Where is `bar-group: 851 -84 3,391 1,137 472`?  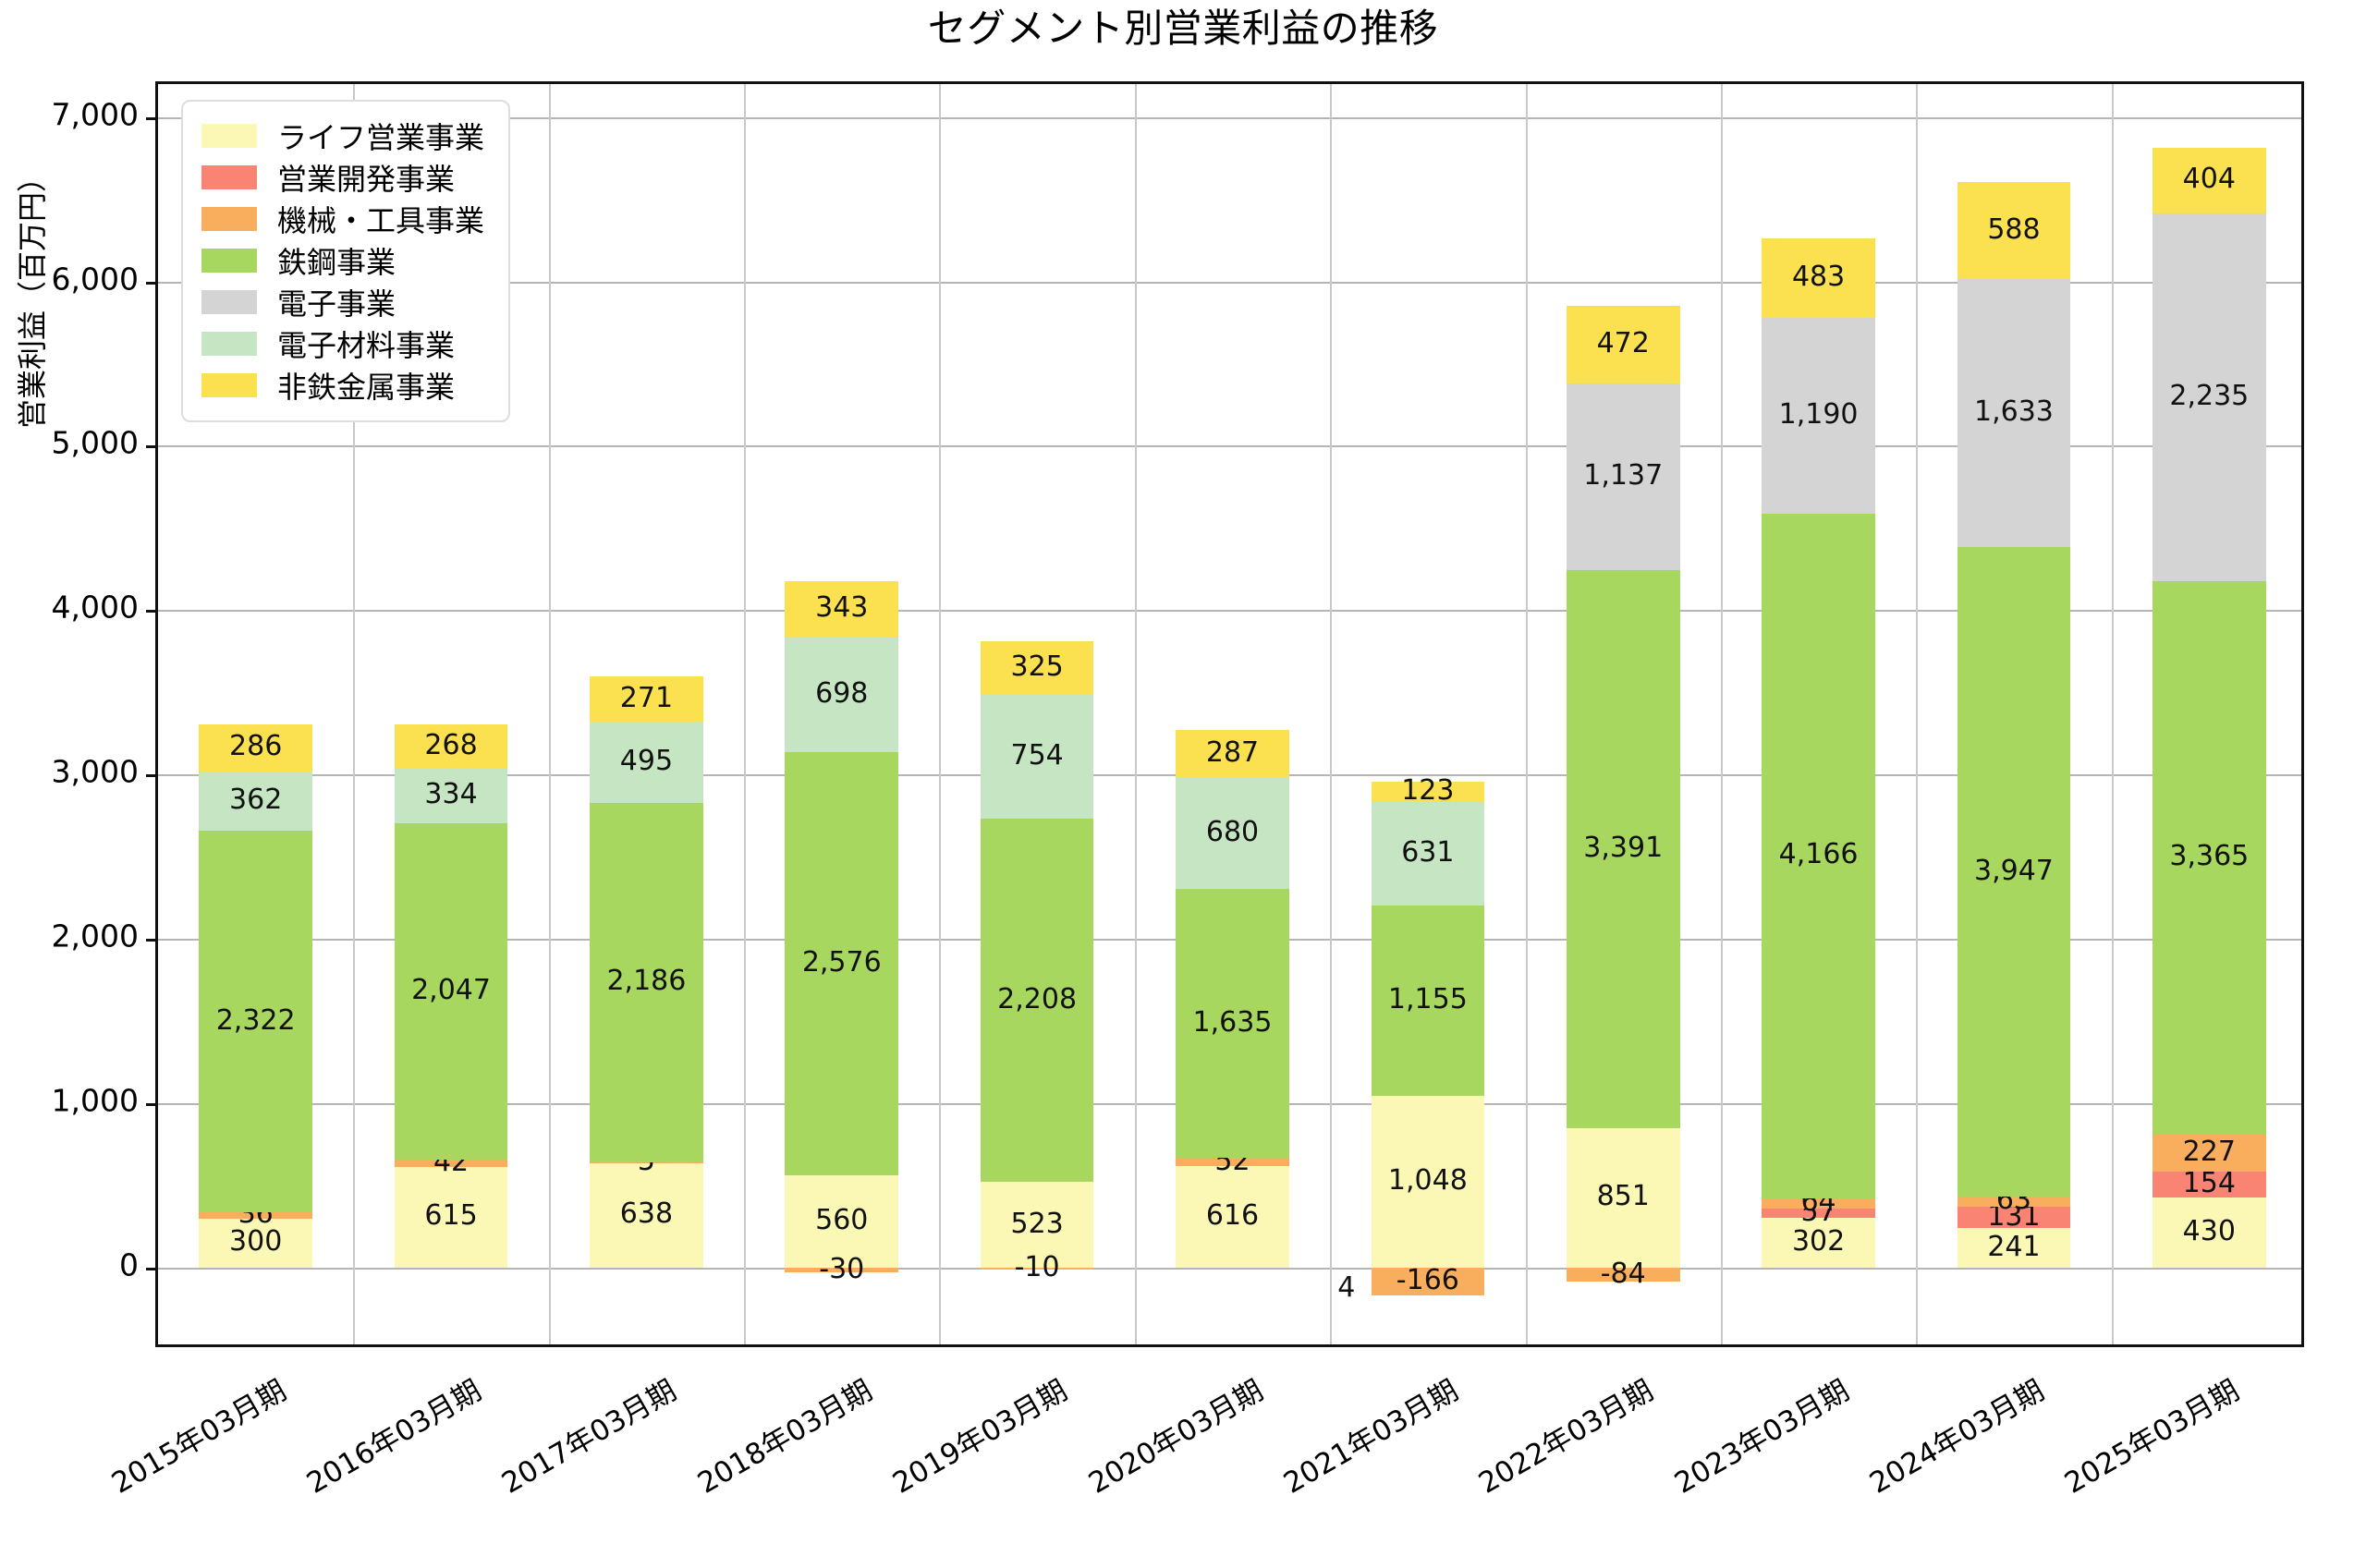 bar-group: 851 -84 3,391 1,137 472 is located at coordinates (1623, 714).